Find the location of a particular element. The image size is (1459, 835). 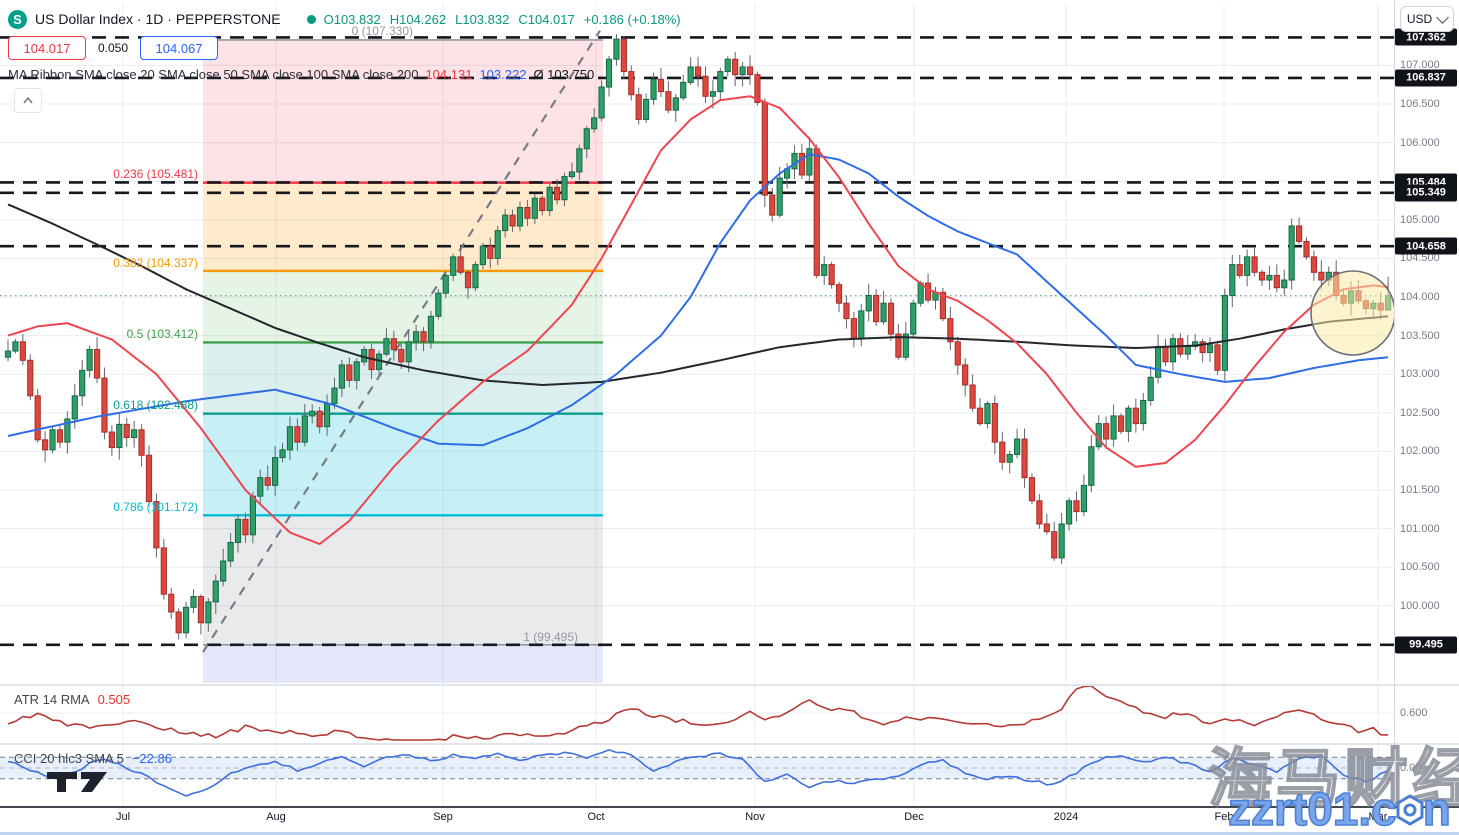

highlight-circle-drawing is located at coordinates (1352, 313).